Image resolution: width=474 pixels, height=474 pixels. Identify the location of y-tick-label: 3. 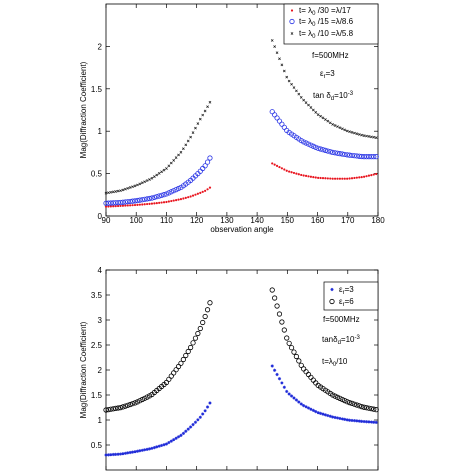
(100, 320).